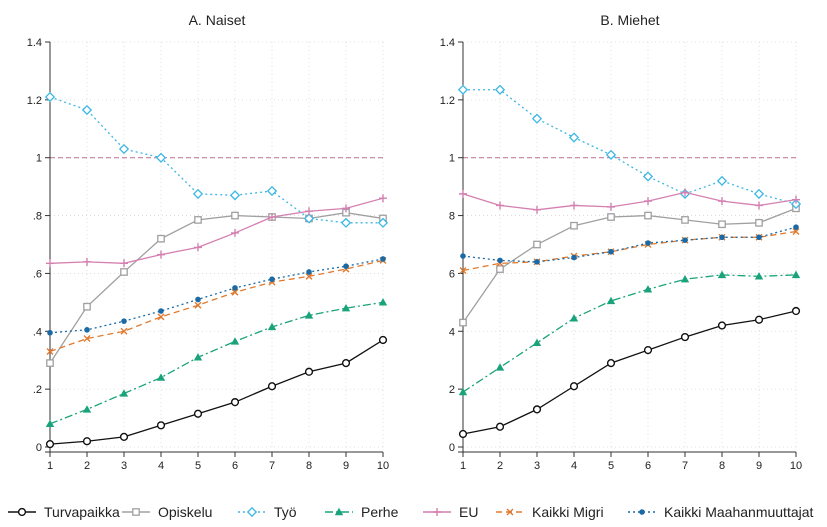  Describe the element at coordinates (82, 512) in the screenshot. I see `legend-label: Turvapaikka` at that location.